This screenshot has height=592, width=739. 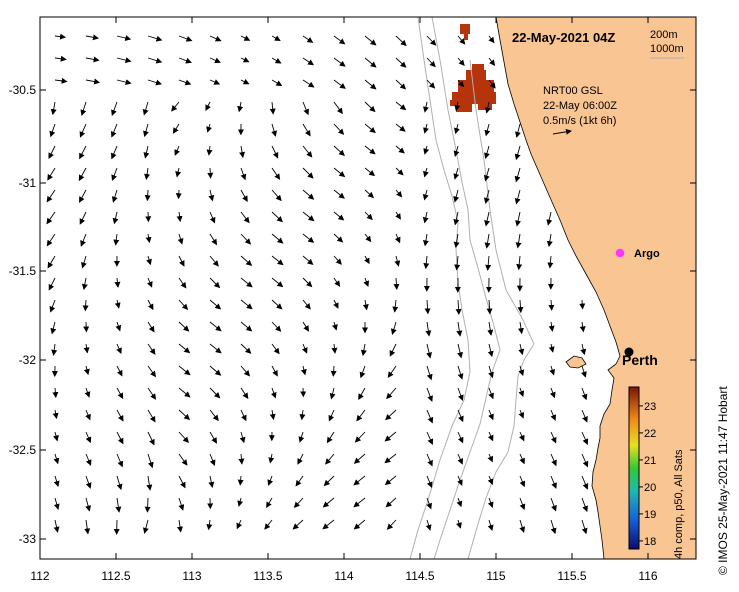 What do you see at coordinates (640, 357) in the screenshot?
I see `city-marker: Perth` at bounding box center [640, 357].